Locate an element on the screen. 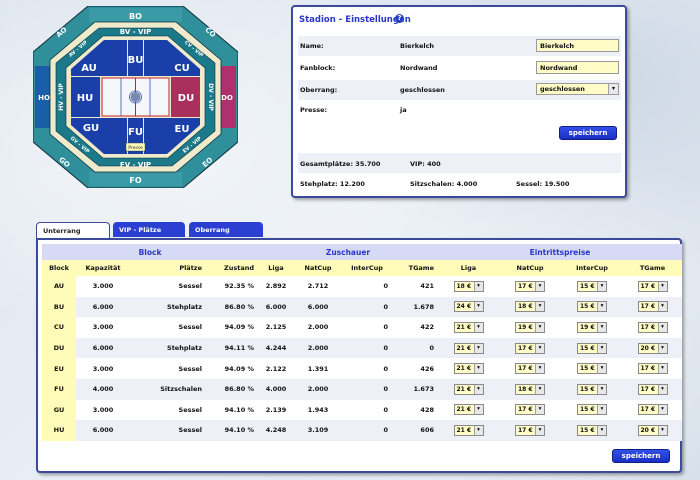 This screenshot has width=700, height=480. kapazitaet-cell: 6.000 is located at coordinates (103, 348).